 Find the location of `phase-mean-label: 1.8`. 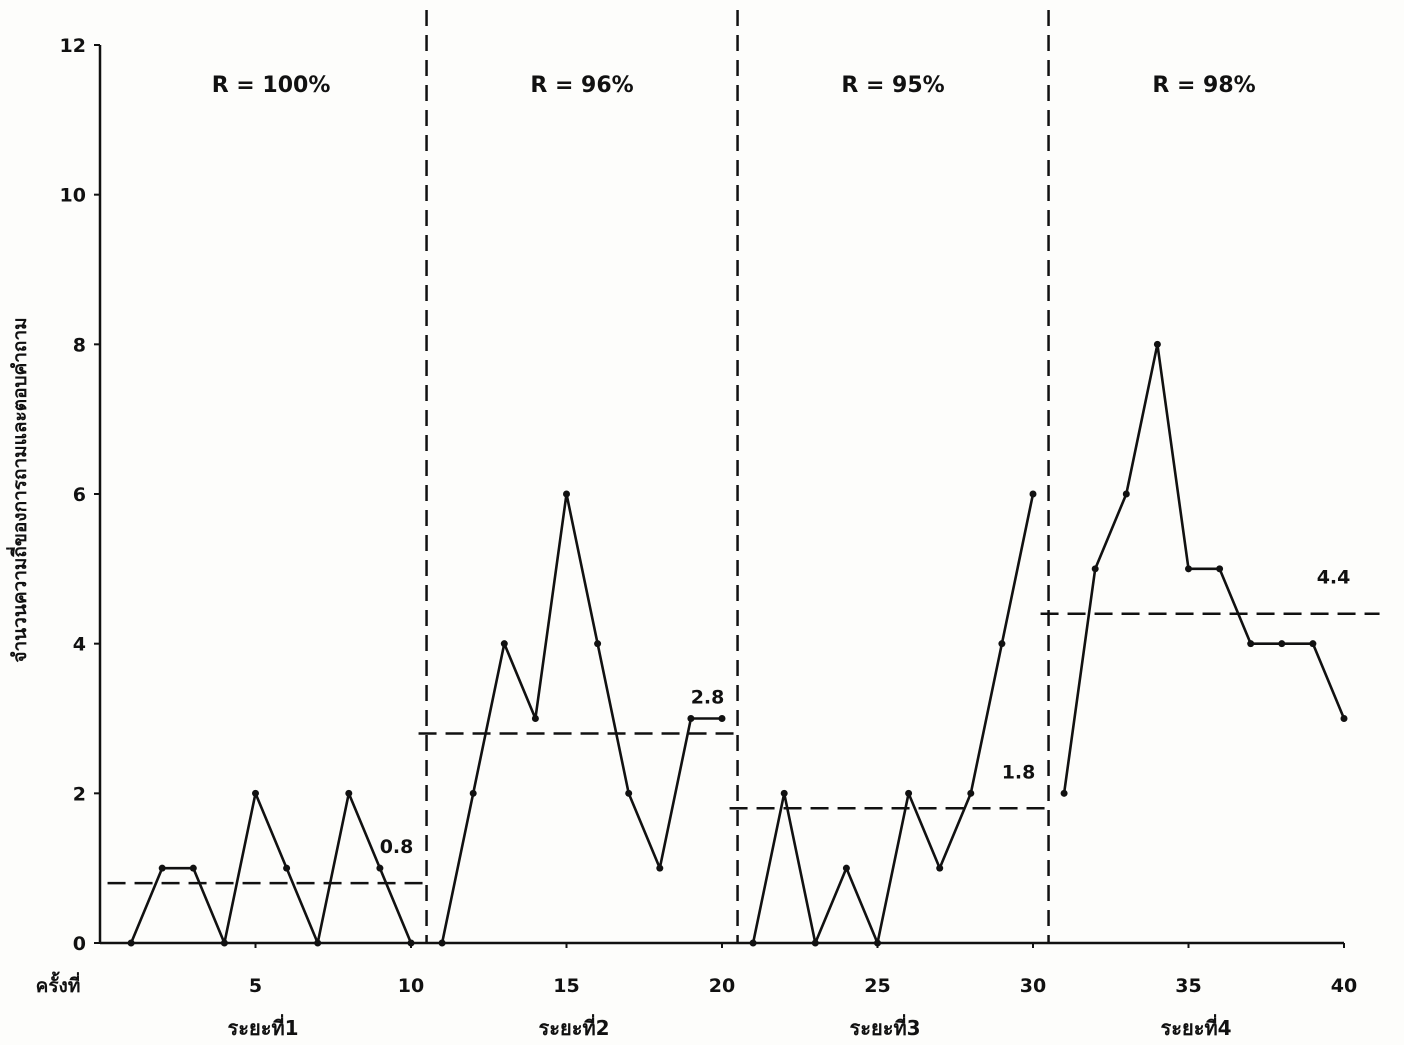

phase-mean-label: 1.8 is located at coordinates (1019, 772).